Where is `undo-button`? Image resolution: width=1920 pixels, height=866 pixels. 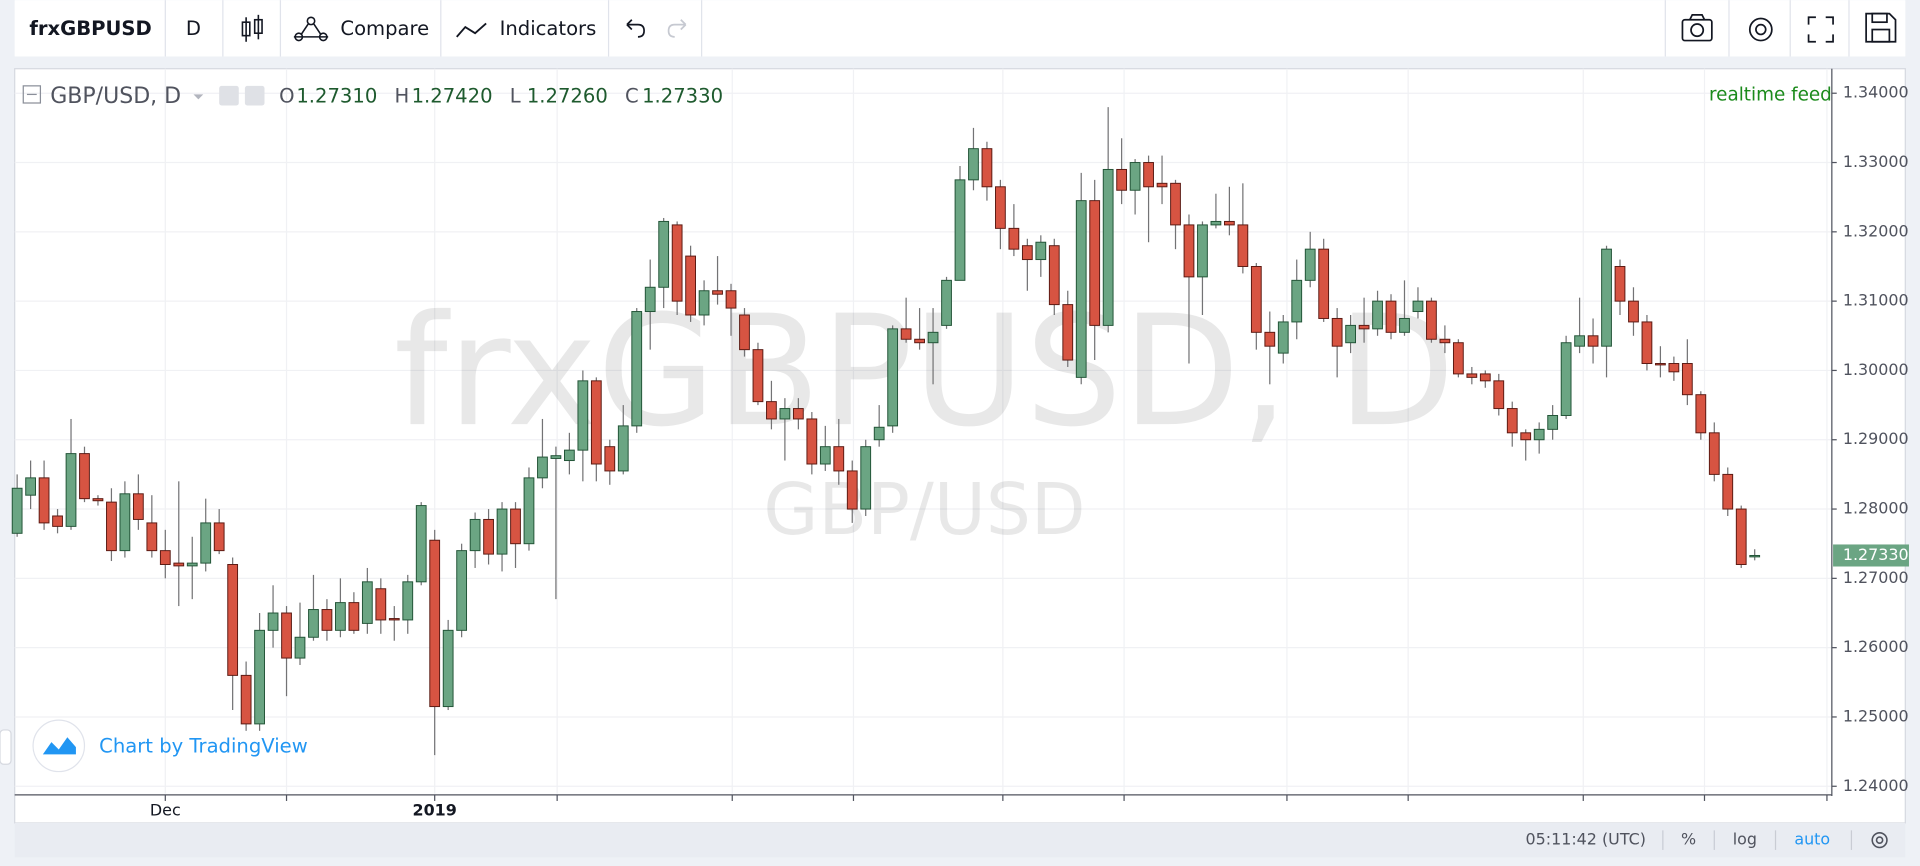
undo-button is located at coordinates (635, 28).